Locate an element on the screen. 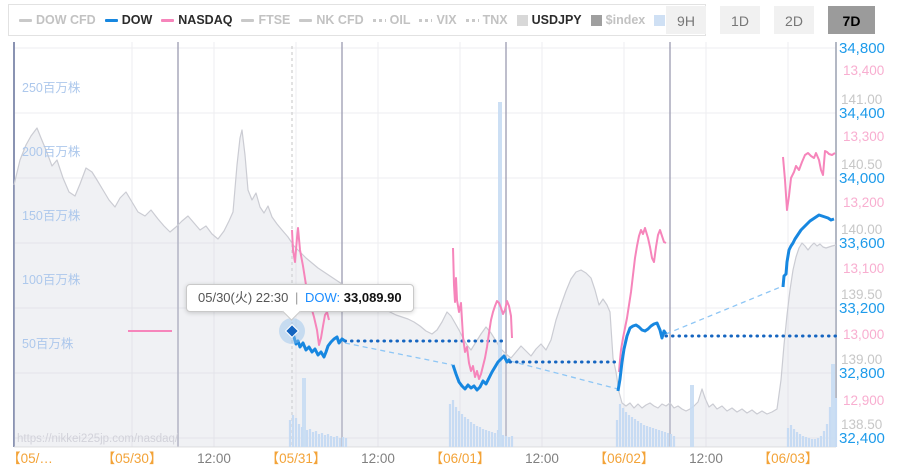  volume-axis-label: 100百万株 is located at coordinates (51, 279).